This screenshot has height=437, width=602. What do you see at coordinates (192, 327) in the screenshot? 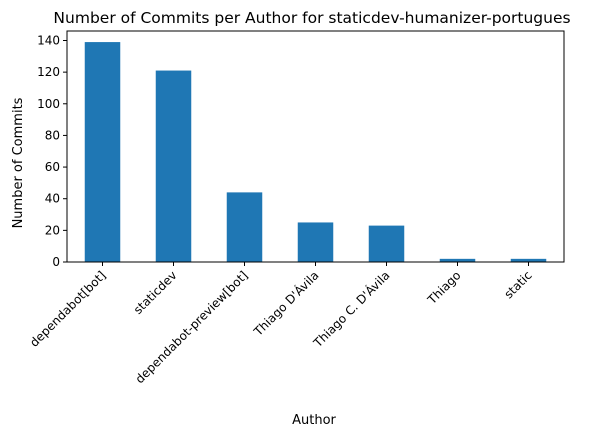
I see `x-tick-label: dependabot-preview[bot]` at bounding box center [192, 327].